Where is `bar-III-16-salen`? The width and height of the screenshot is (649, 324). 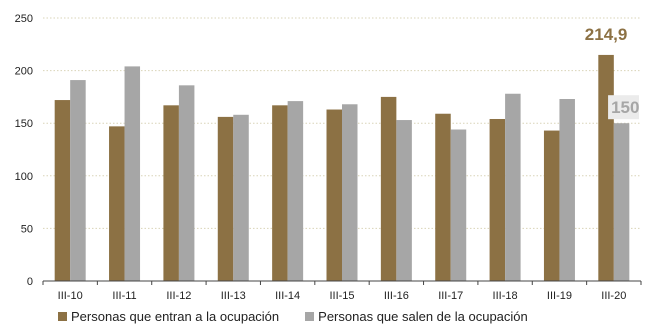
bar-III-16-salen is located at coordinates (404, 200).